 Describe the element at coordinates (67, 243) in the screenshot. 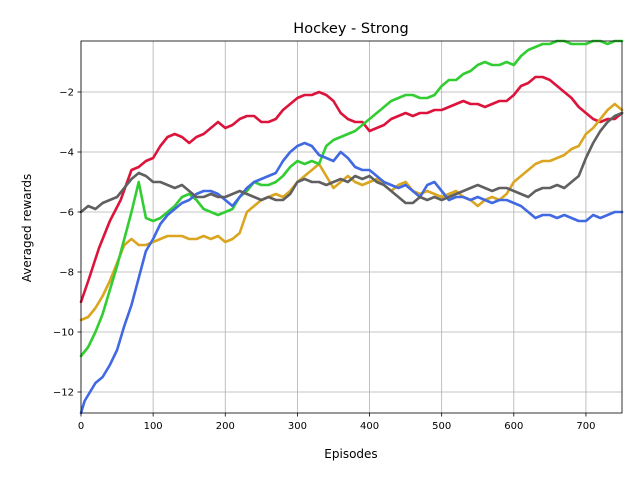

I see `y-axis-ticks: −12 −10 −8 −6 −4 −2` at that location.